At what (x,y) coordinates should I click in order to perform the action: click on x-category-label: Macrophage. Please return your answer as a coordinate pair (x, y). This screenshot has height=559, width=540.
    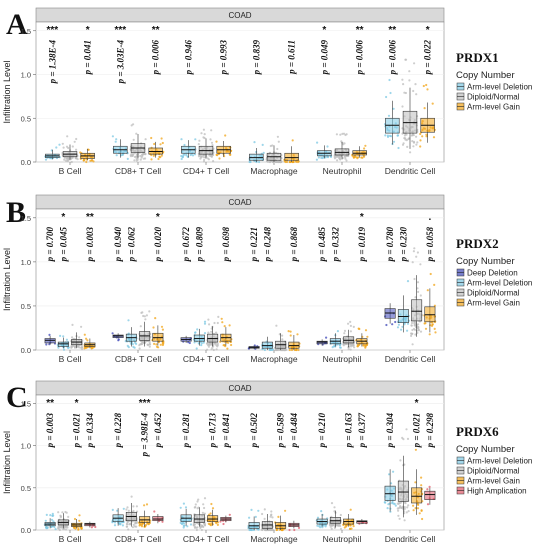
    Looking at the image, I should click on (274, 359).